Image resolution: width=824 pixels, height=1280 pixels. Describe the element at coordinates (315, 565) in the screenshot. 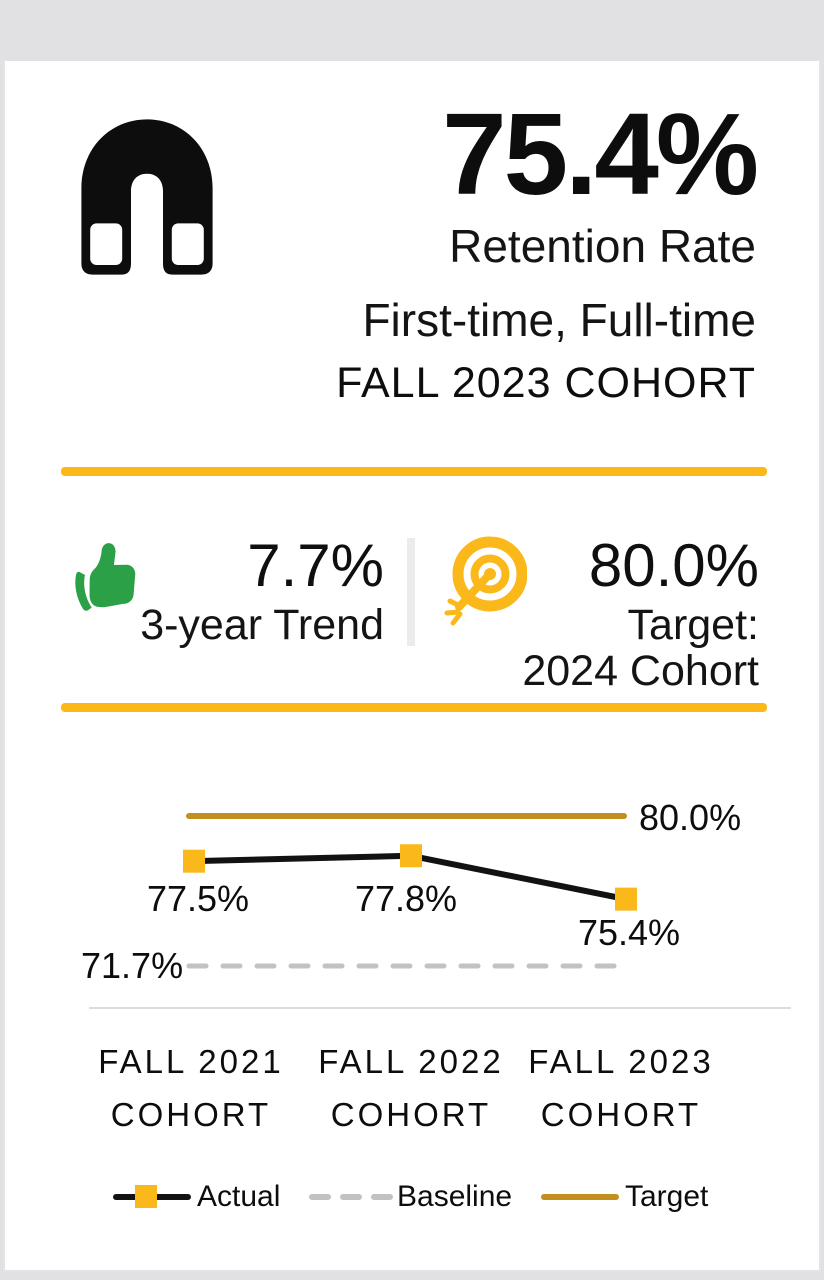

I see `trend-value: 7.7%` at that location.